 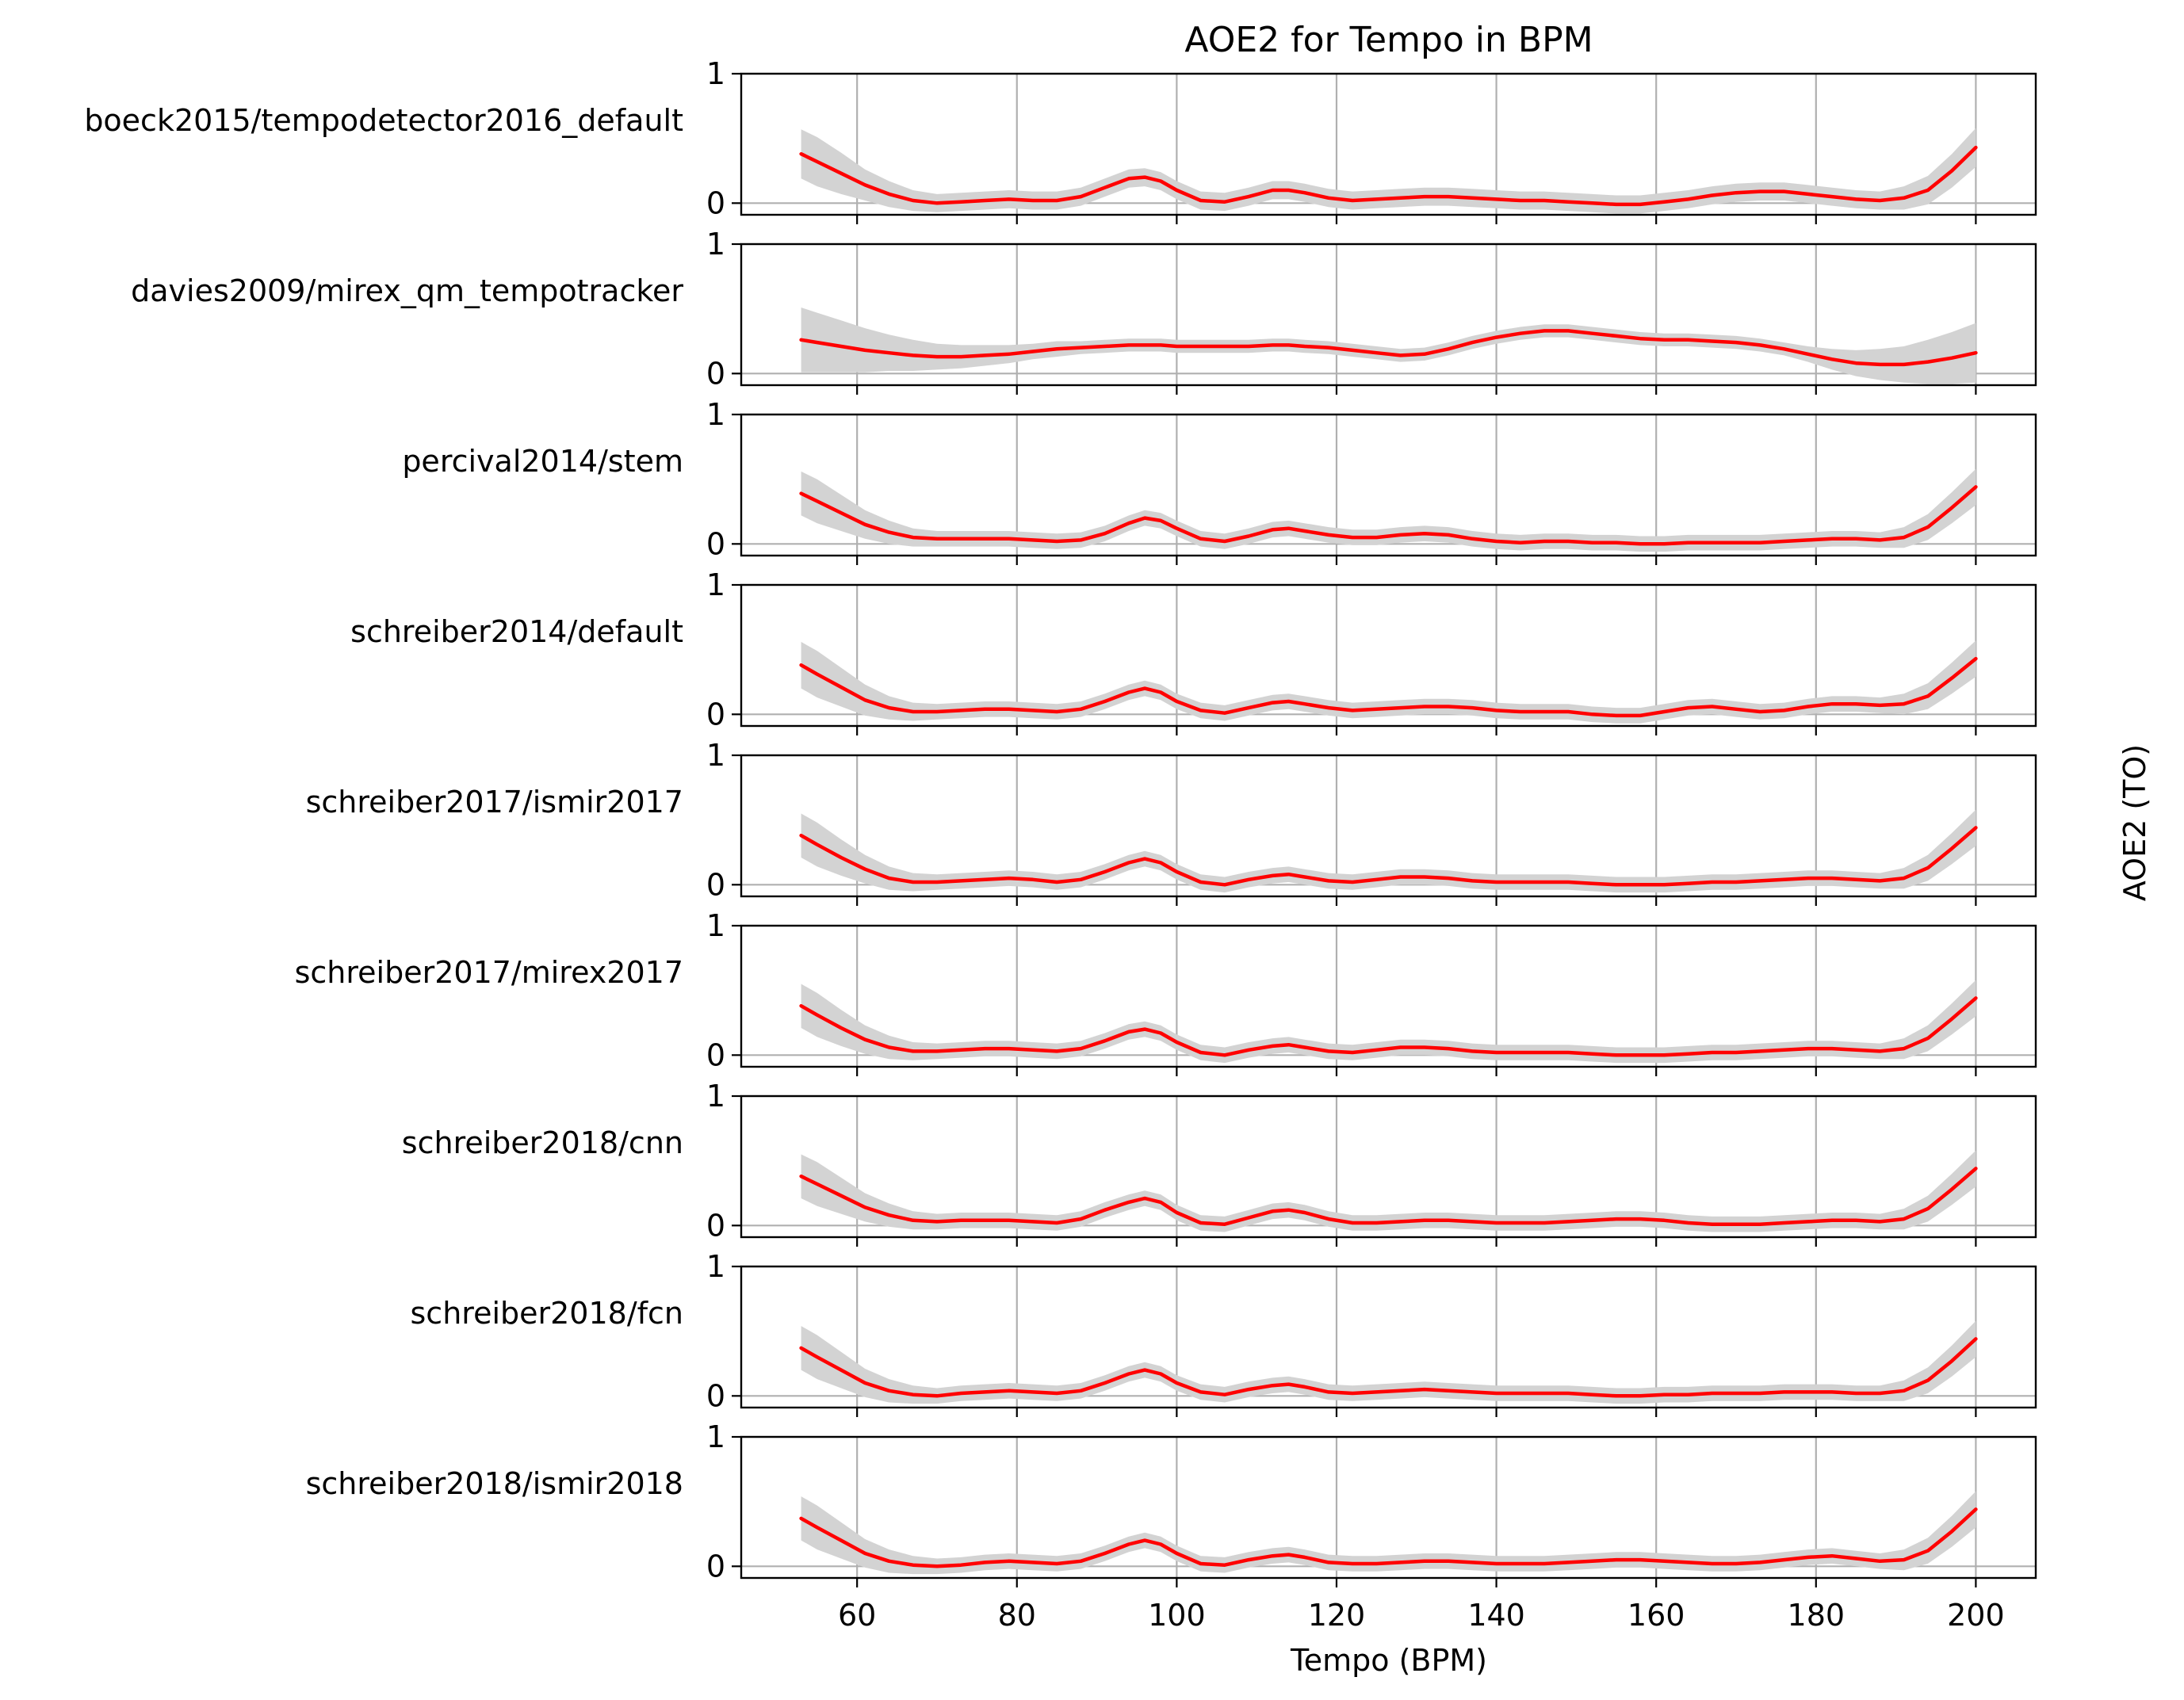 What do you see at coordinates (494, 802) in the screenshot?
I see `series-label: schreiber2017/ismir2017` at bounding box center [494, 802].